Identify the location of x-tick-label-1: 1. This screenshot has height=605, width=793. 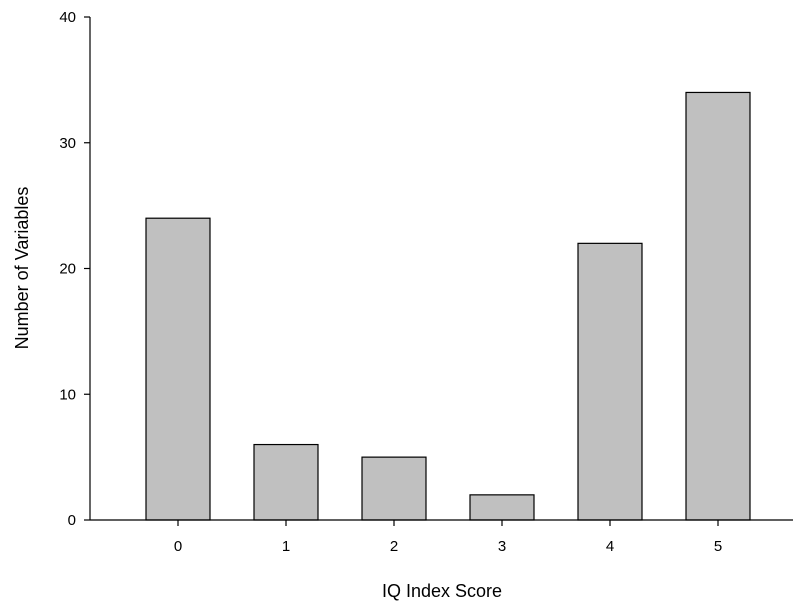
(286, 546).